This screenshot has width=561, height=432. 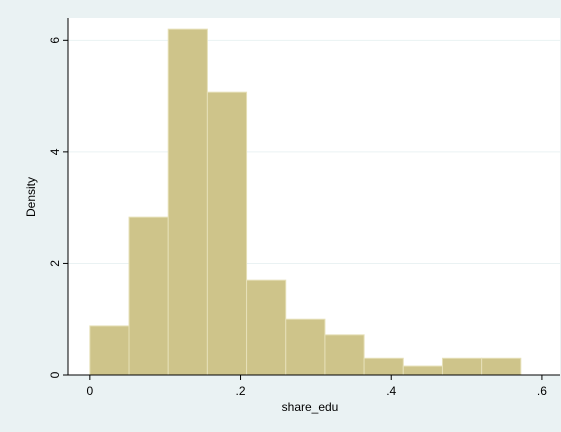 What do you see at coordinates (55, 151) in the screenshot?
I see `y-tick-label: 4` at bounding box center [55, 151].